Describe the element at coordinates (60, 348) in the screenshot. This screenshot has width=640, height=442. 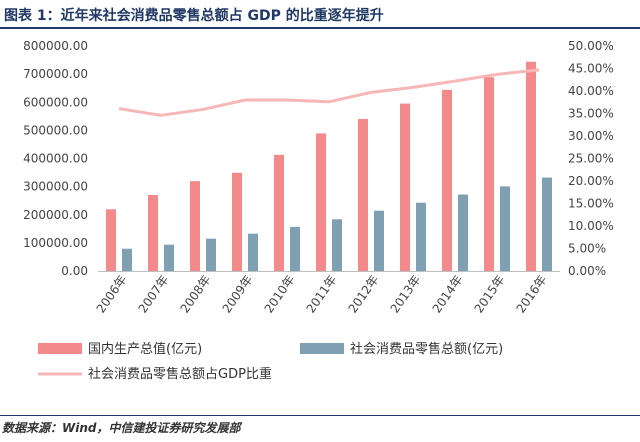
I see `legend-swatch-gdp` at that location.